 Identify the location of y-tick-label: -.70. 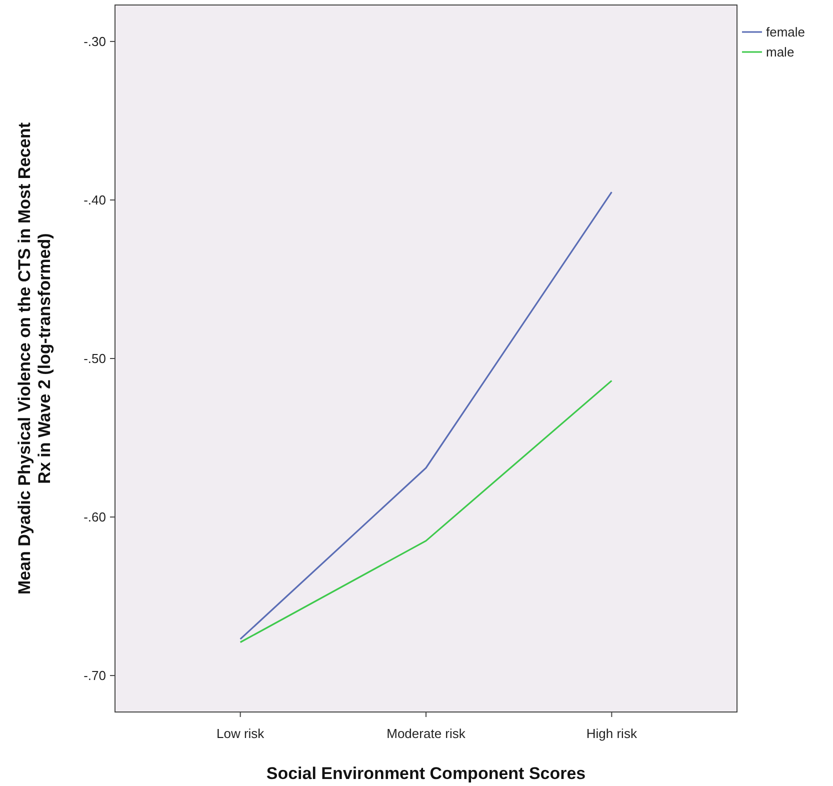
(95, 676).